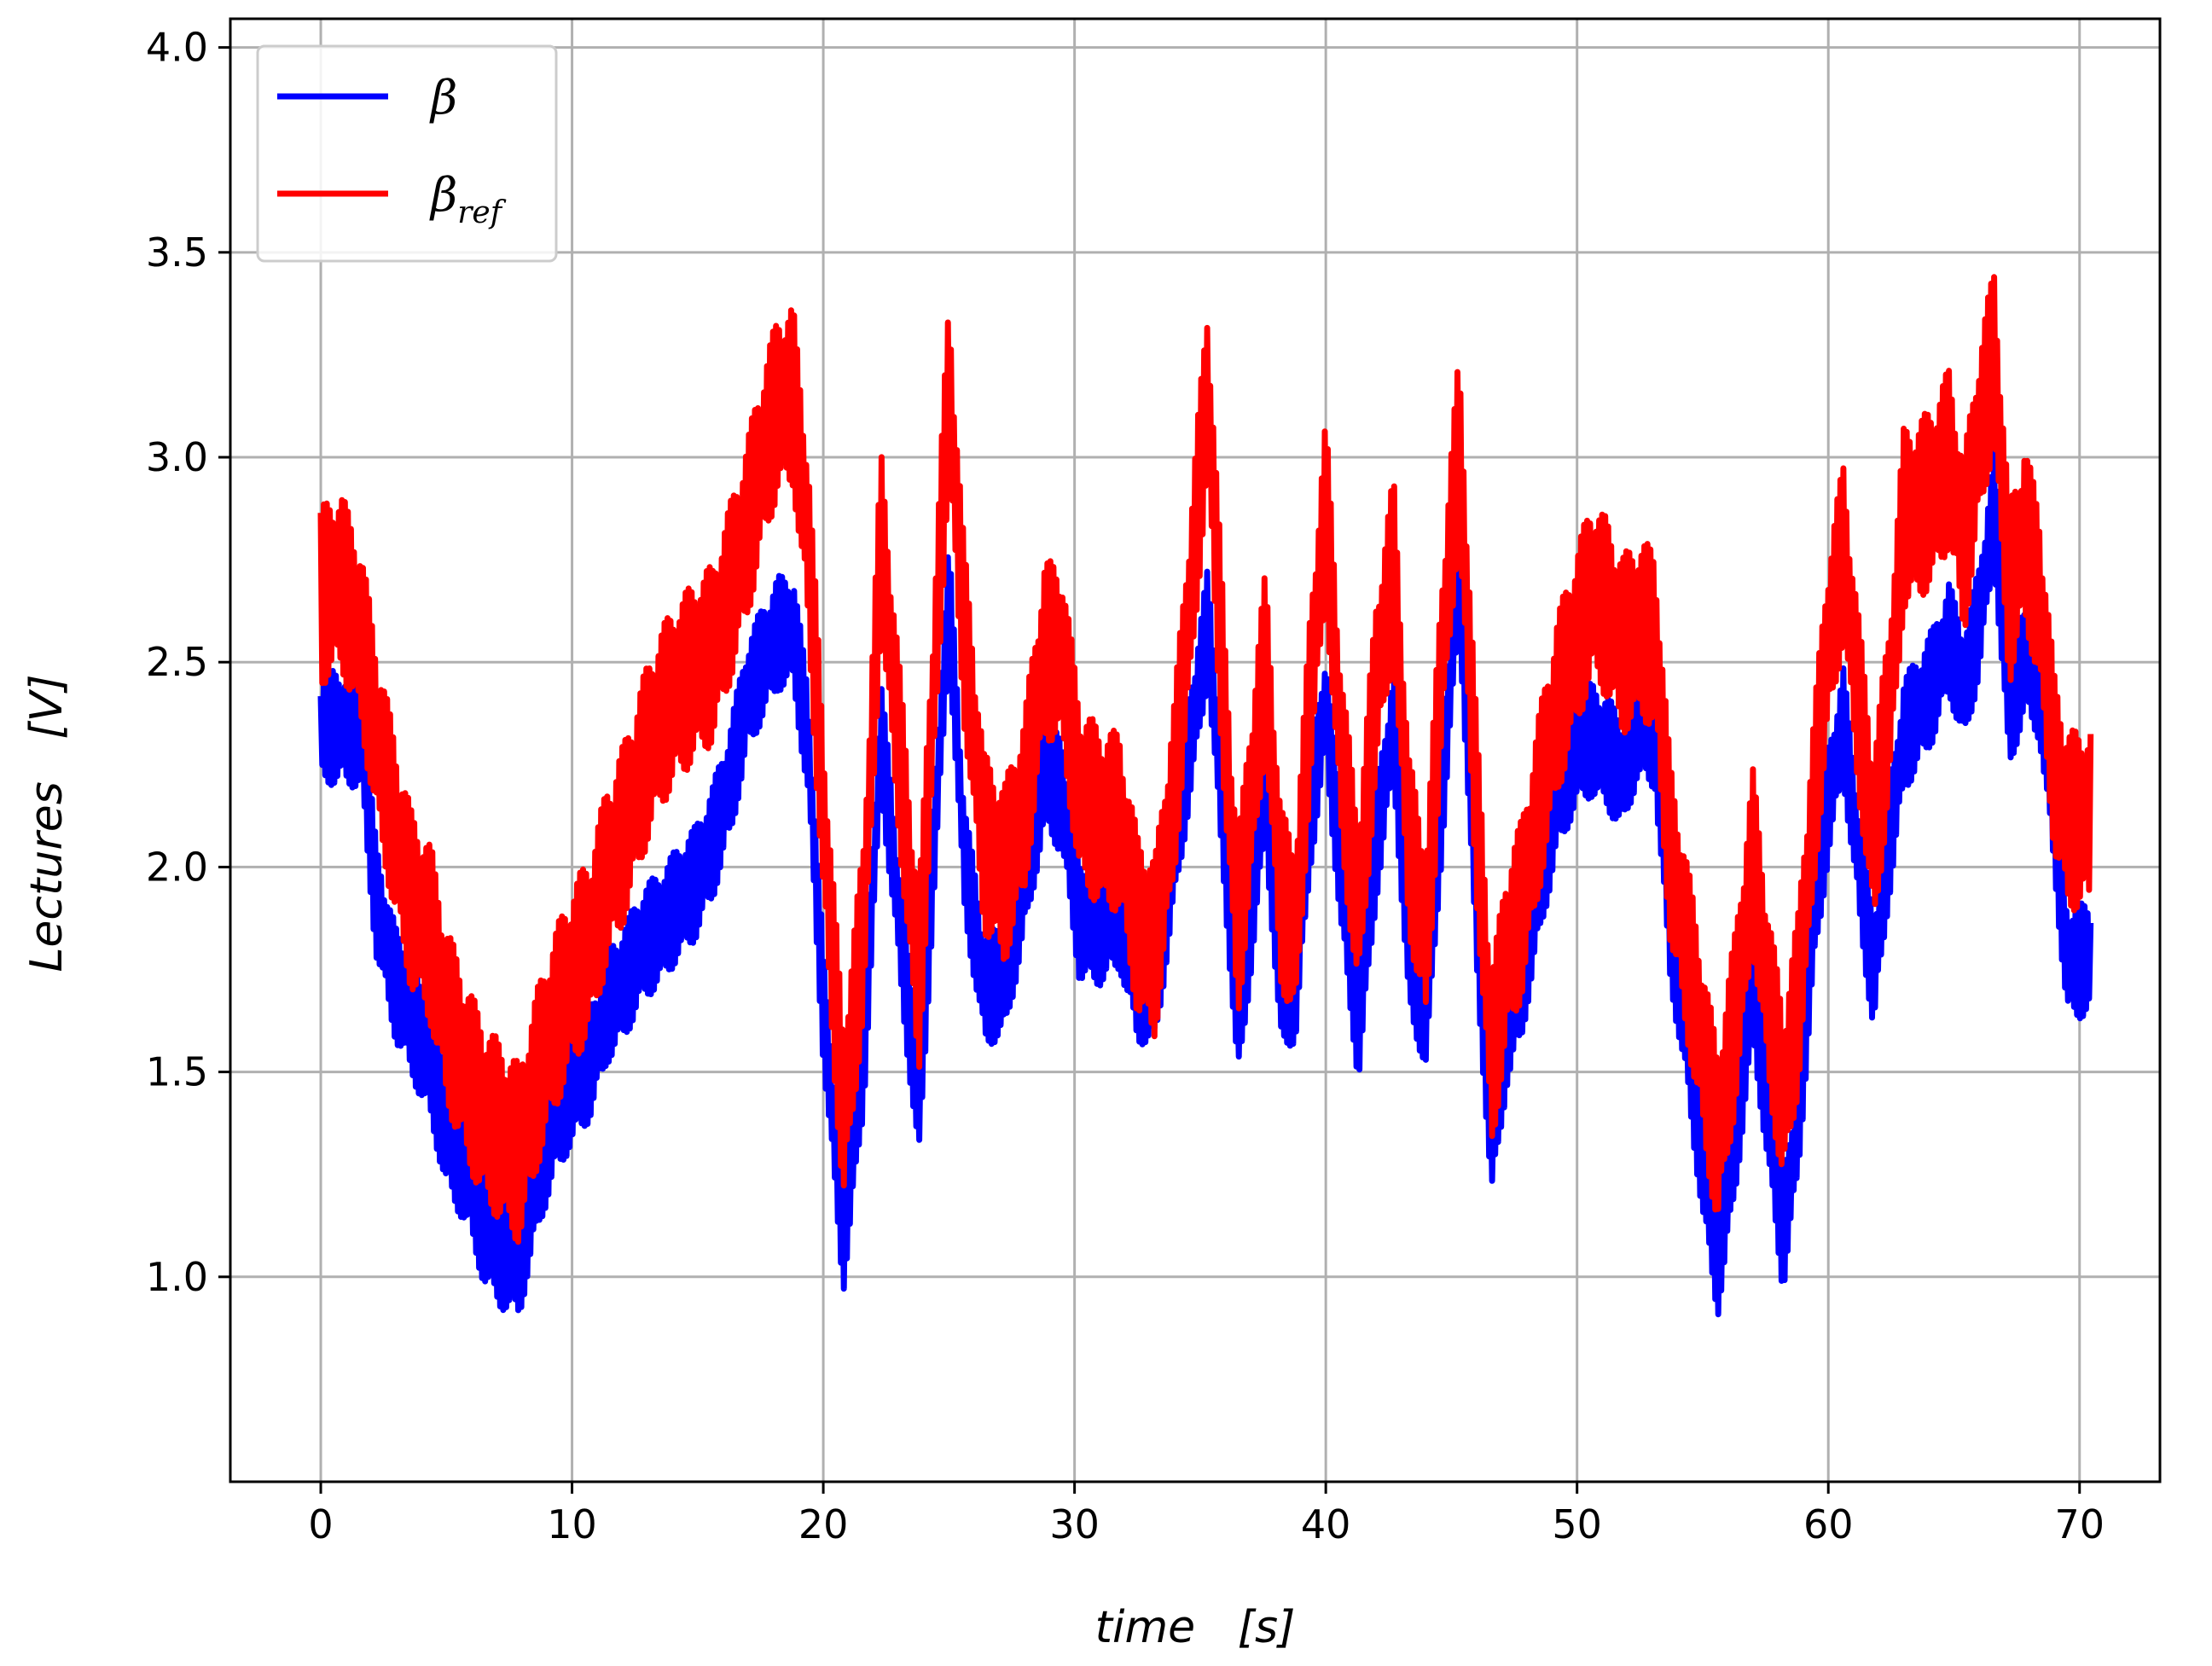  I want to click on y-tick-label: 4.0, so click(177, 48).